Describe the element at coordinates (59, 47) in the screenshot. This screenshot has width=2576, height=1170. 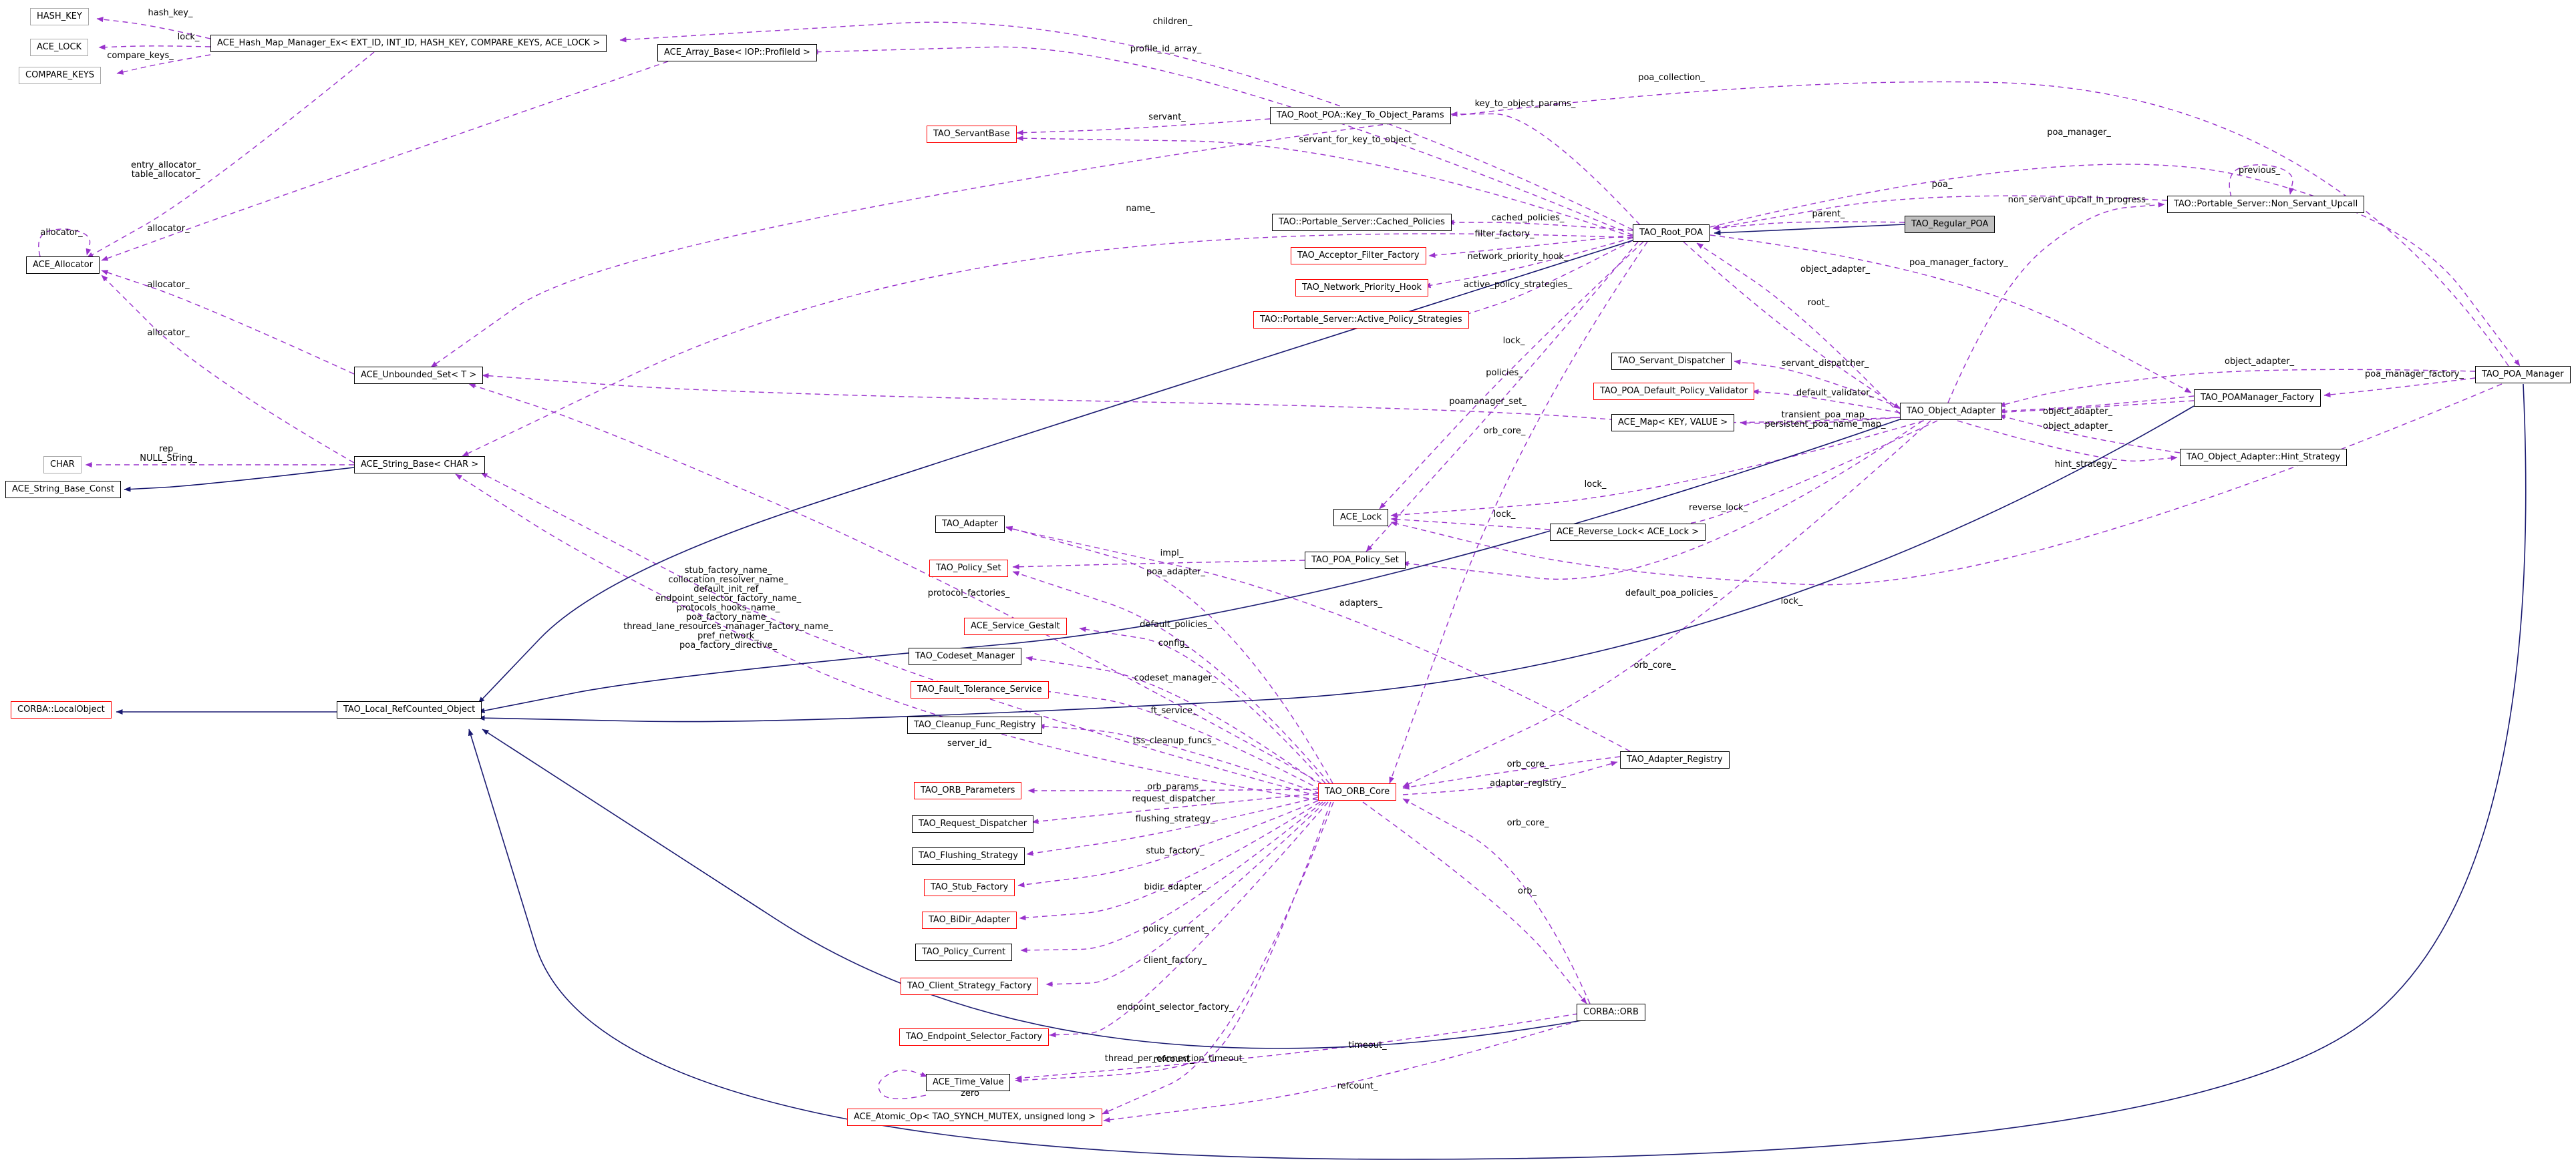
I see `class-node-ace_lock_param: ACE_LOCK` at that location.